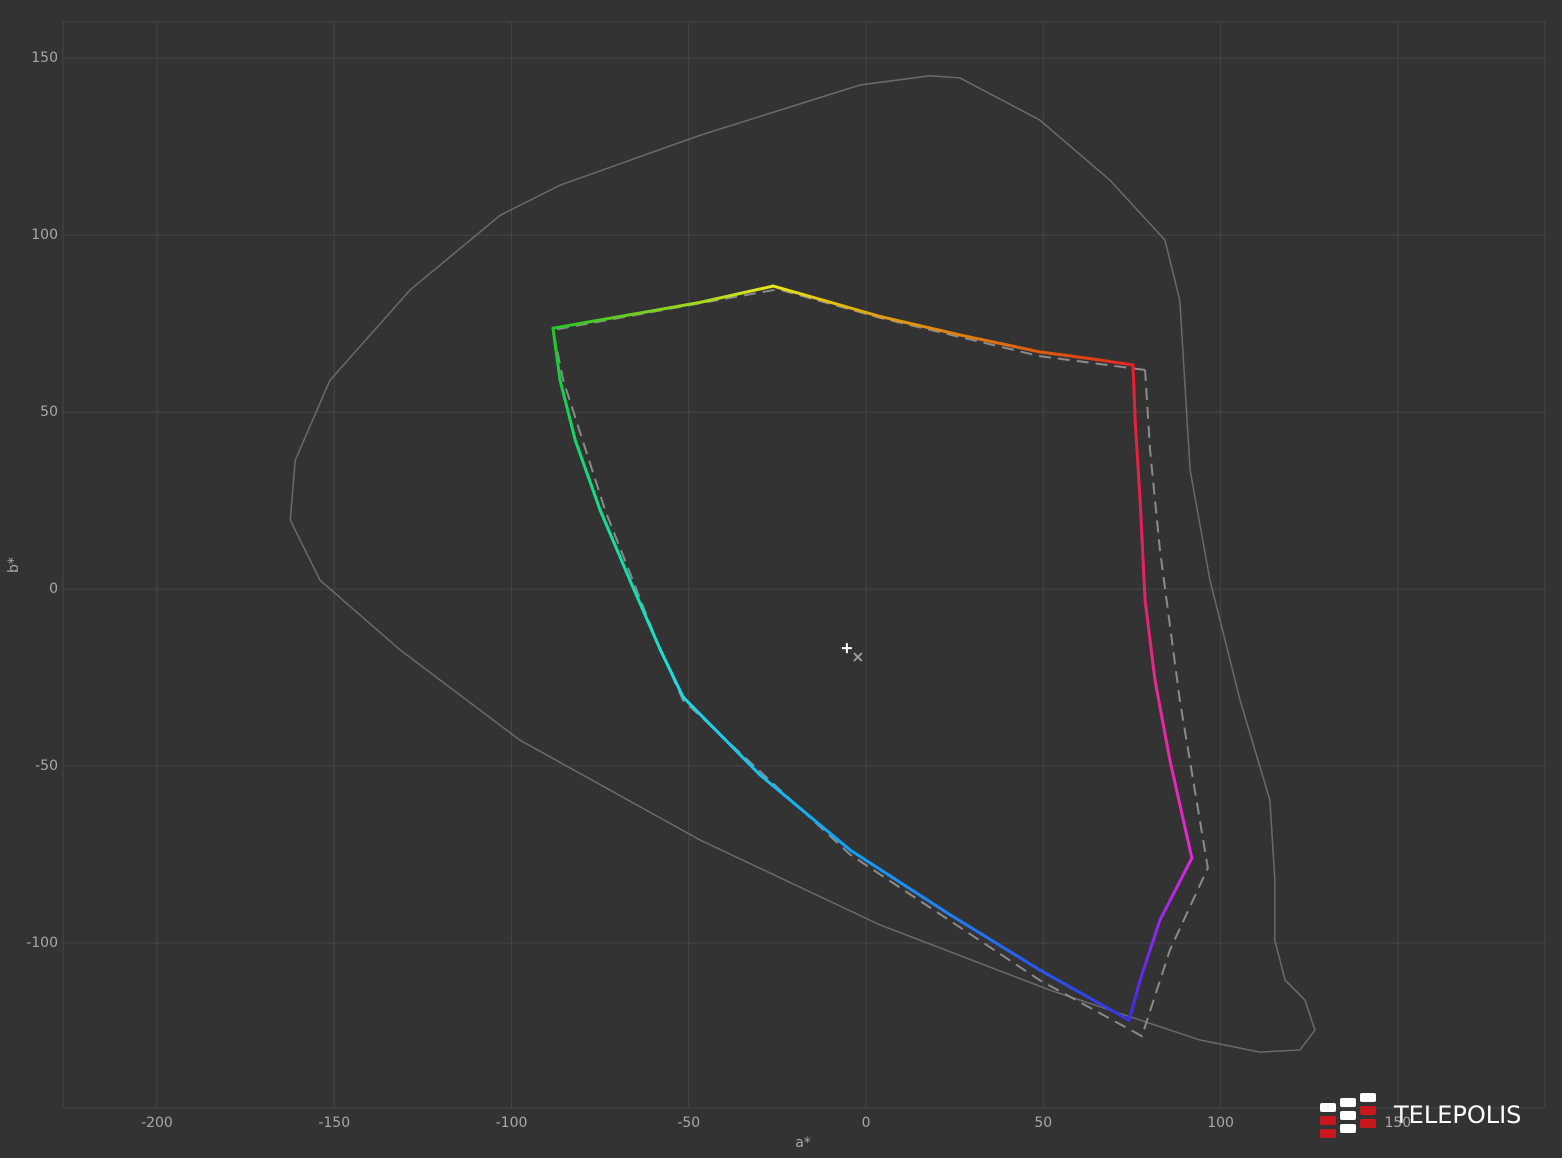 The image size is (1562, 1158). Describe the element at coordinates (42, 943) in the screenshot. I see `y-tick-label: -100` at that location.